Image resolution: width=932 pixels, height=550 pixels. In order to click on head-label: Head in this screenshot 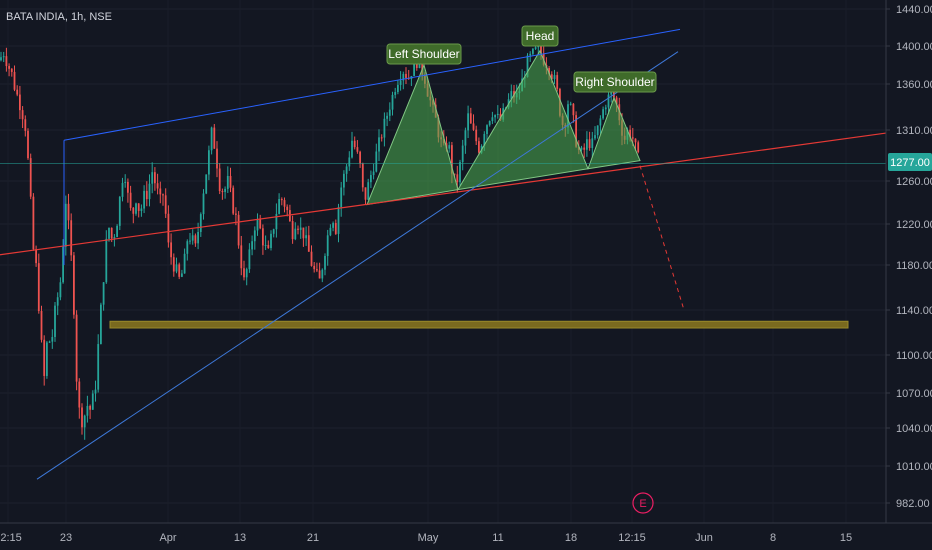, I will do `click(540, 36)`.